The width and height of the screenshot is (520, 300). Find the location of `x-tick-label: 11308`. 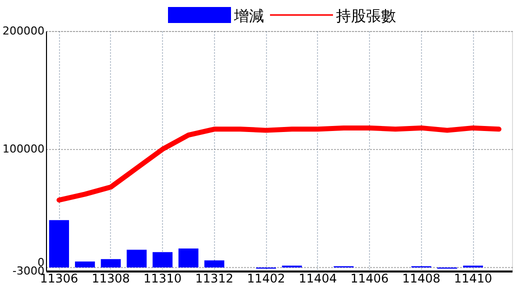

x-tick-label: 11308 is located at coordinates (111, 279).